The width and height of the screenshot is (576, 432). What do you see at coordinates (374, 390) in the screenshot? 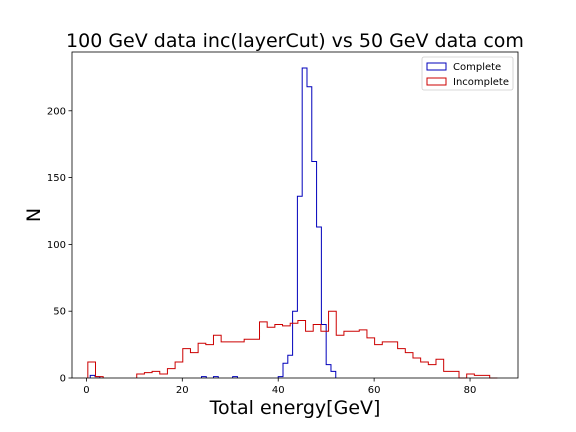
I see `x-tick-label: 60` at bounding box center [374, 390].